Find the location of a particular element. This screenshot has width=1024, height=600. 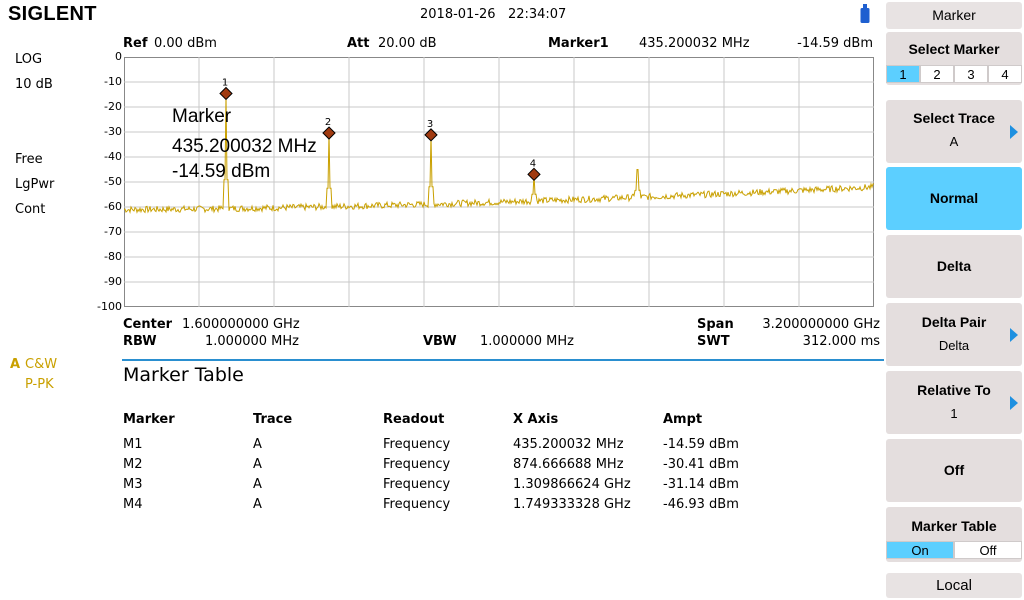

y-tick-label: -80 is located at coordinates (113, 256).